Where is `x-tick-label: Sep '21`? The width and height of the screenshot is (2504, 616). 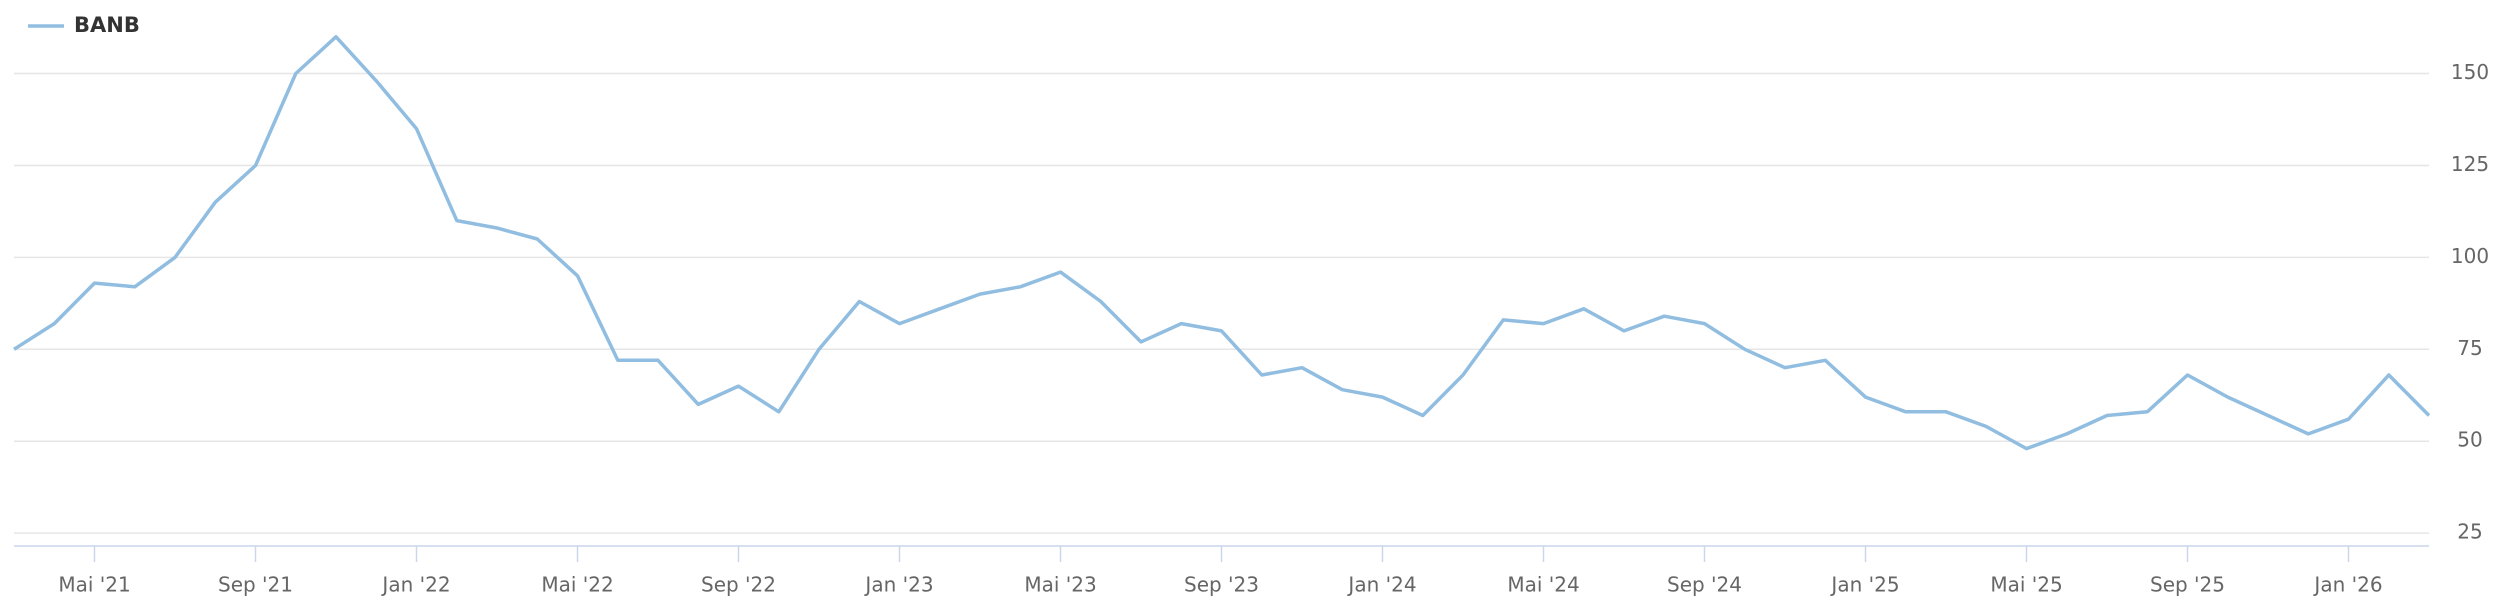
x-tick-label: Sep '21 is located at coordinates (255, 585).